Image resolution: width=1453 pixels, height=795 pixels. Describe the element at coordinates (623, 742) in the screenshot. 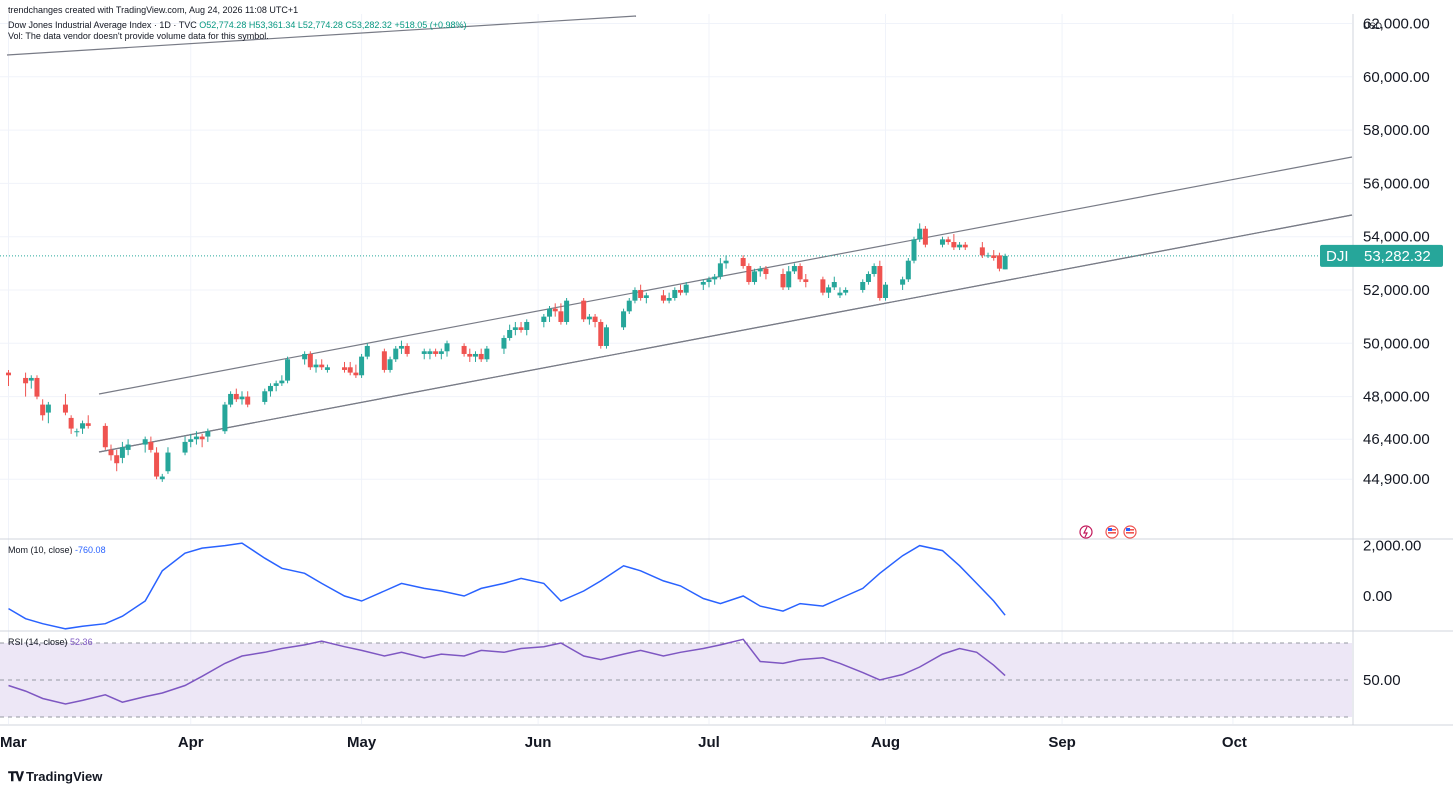

I see `time-axis: Mar Apr May Jun Jul Aug Sep Oct` at that location.